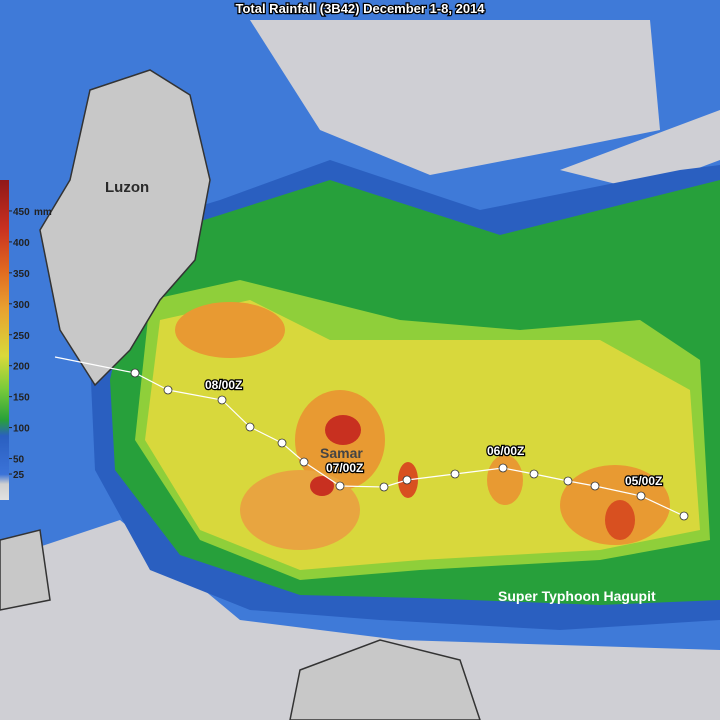 The image size is (720, 725). I want to click on colorbar-unit: mm, so click(43, 212).